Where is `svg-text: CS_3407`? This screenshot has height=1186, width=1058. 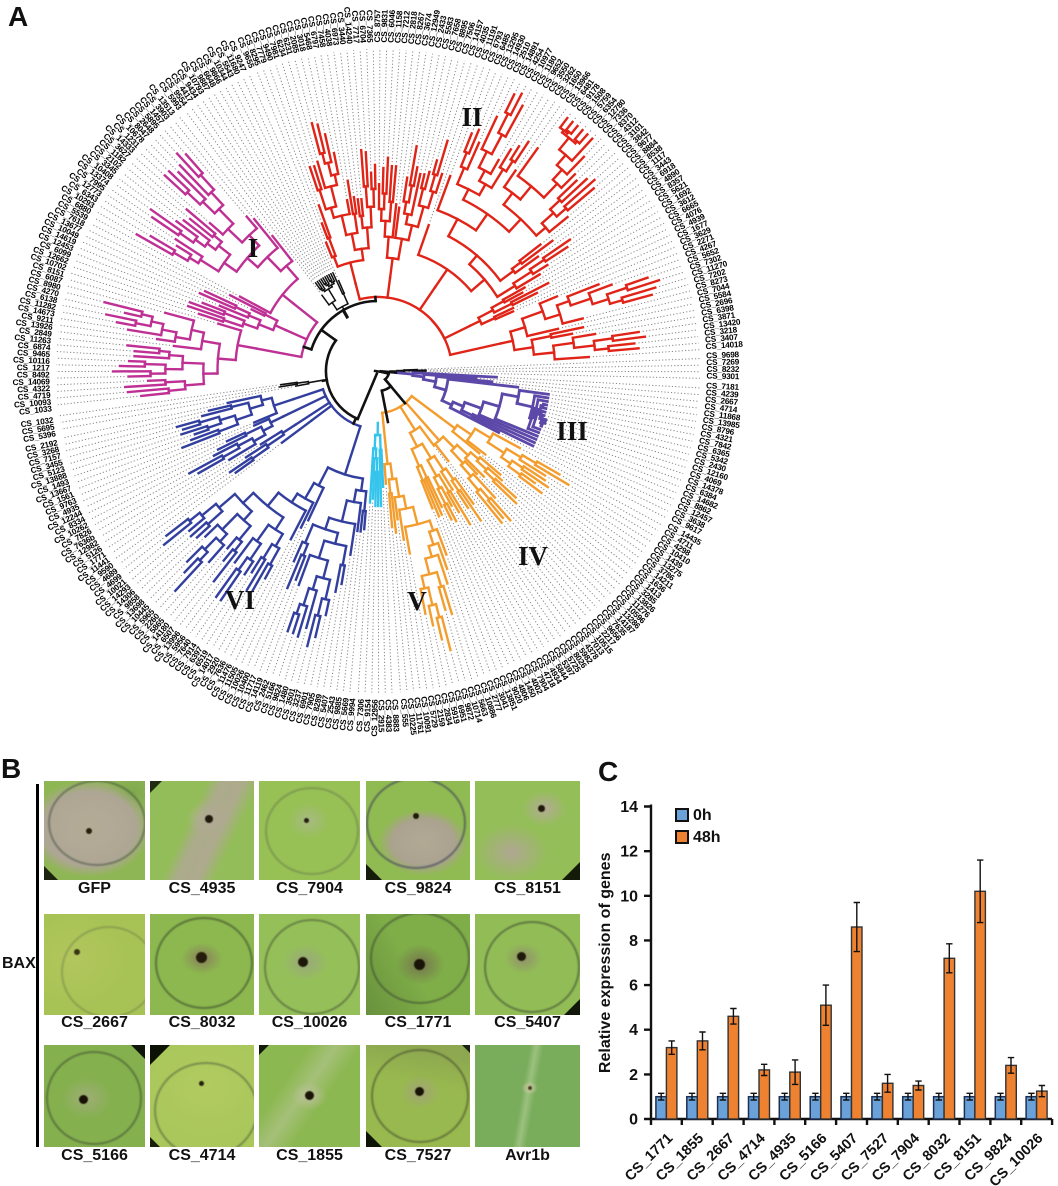 svg-text: CS_3407 is located at coordinates (722, 339).